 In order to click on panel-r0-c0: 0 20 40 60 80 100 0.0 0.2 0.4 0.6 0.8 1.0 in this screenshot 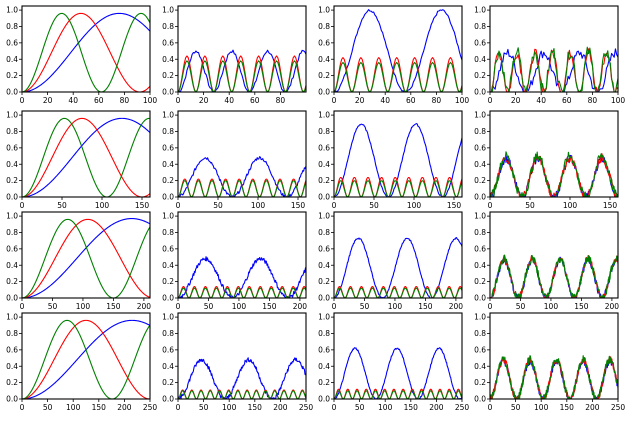, I will do `click(81, 55)`.